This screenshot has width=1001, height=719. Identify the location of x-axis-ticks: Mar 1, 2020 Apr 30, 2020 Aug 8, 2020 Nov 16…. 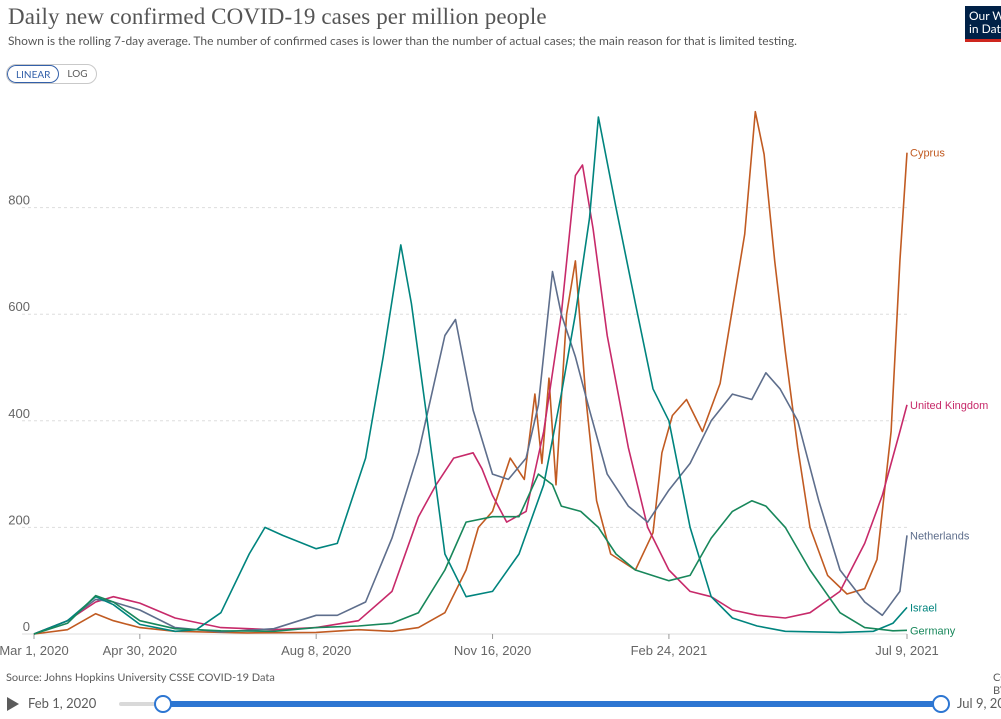
(469, 646).